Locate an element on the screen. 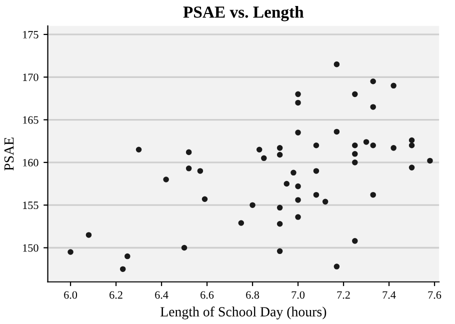 This screenshot has width=455, height=324. x-tick-label: 7.6 is located at coordinates (435, 295).